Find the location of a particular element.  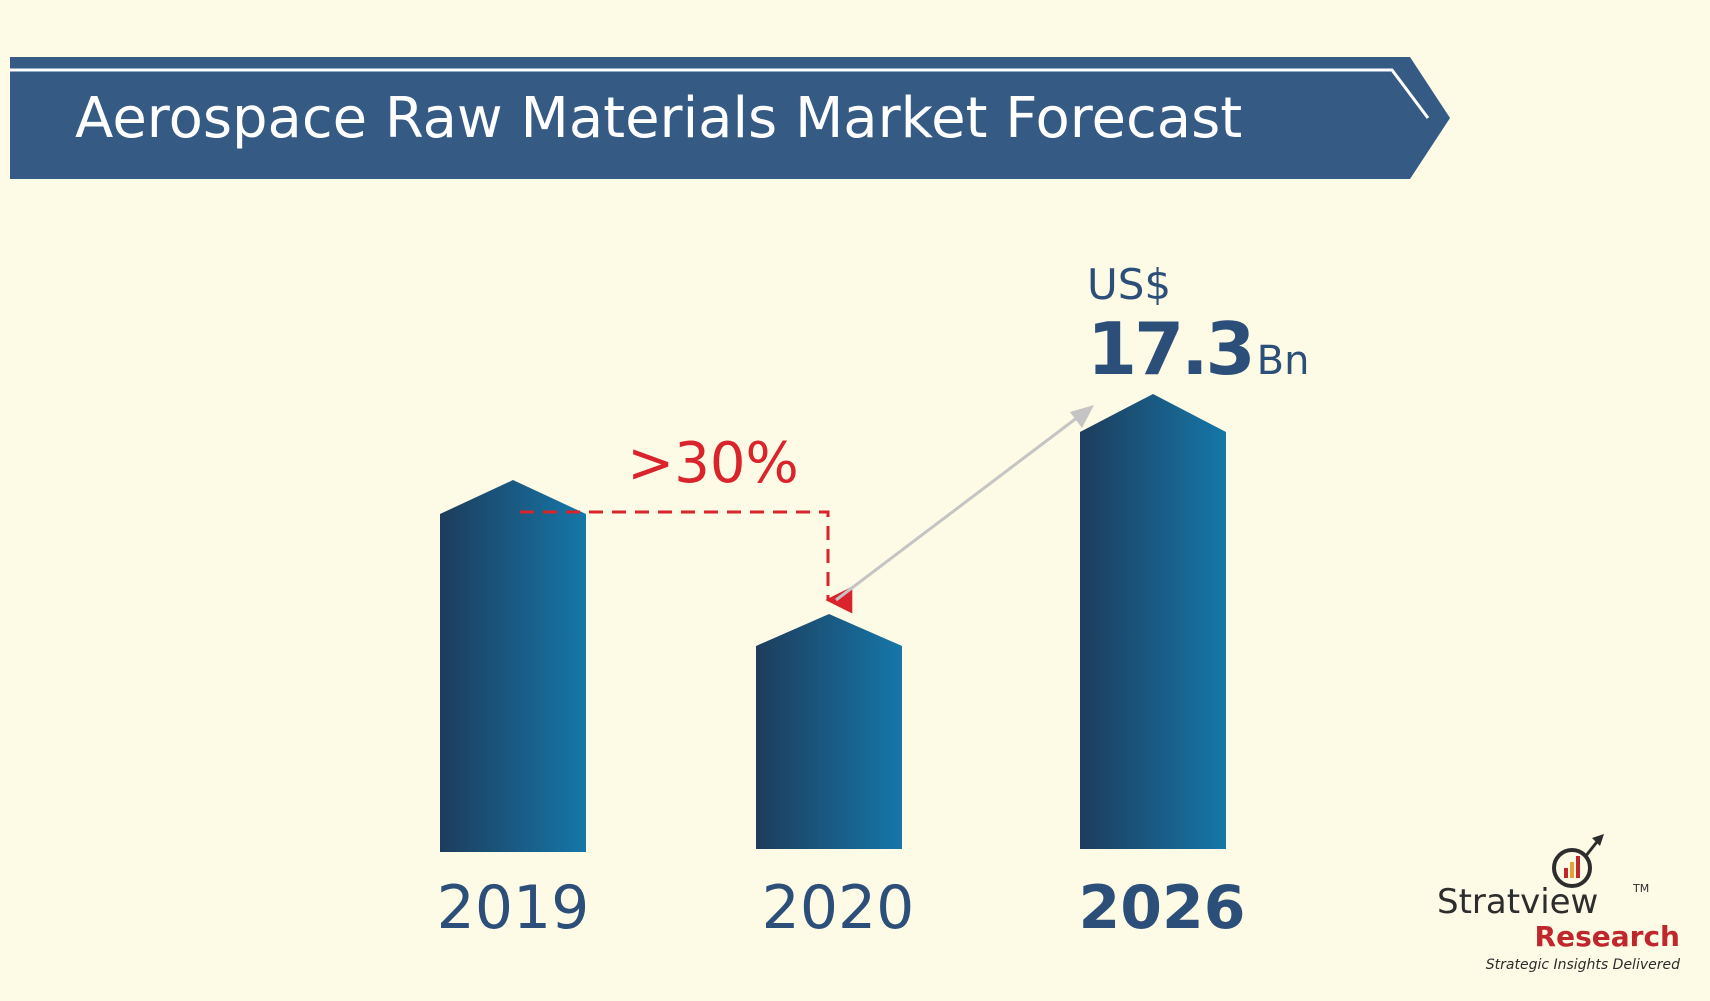

title-banner: Aerospace Raw Materials Market Forecast is located at coordinates (730, 118).